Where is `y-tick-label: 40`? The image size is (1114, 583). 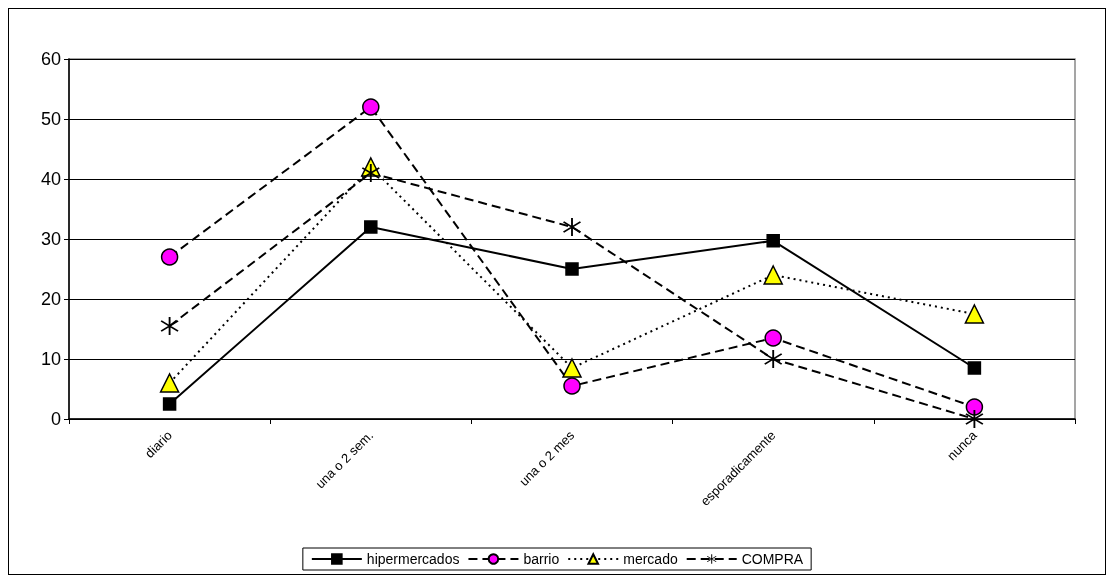 y-tick-label: 40 is located at coordinates (50, 179).